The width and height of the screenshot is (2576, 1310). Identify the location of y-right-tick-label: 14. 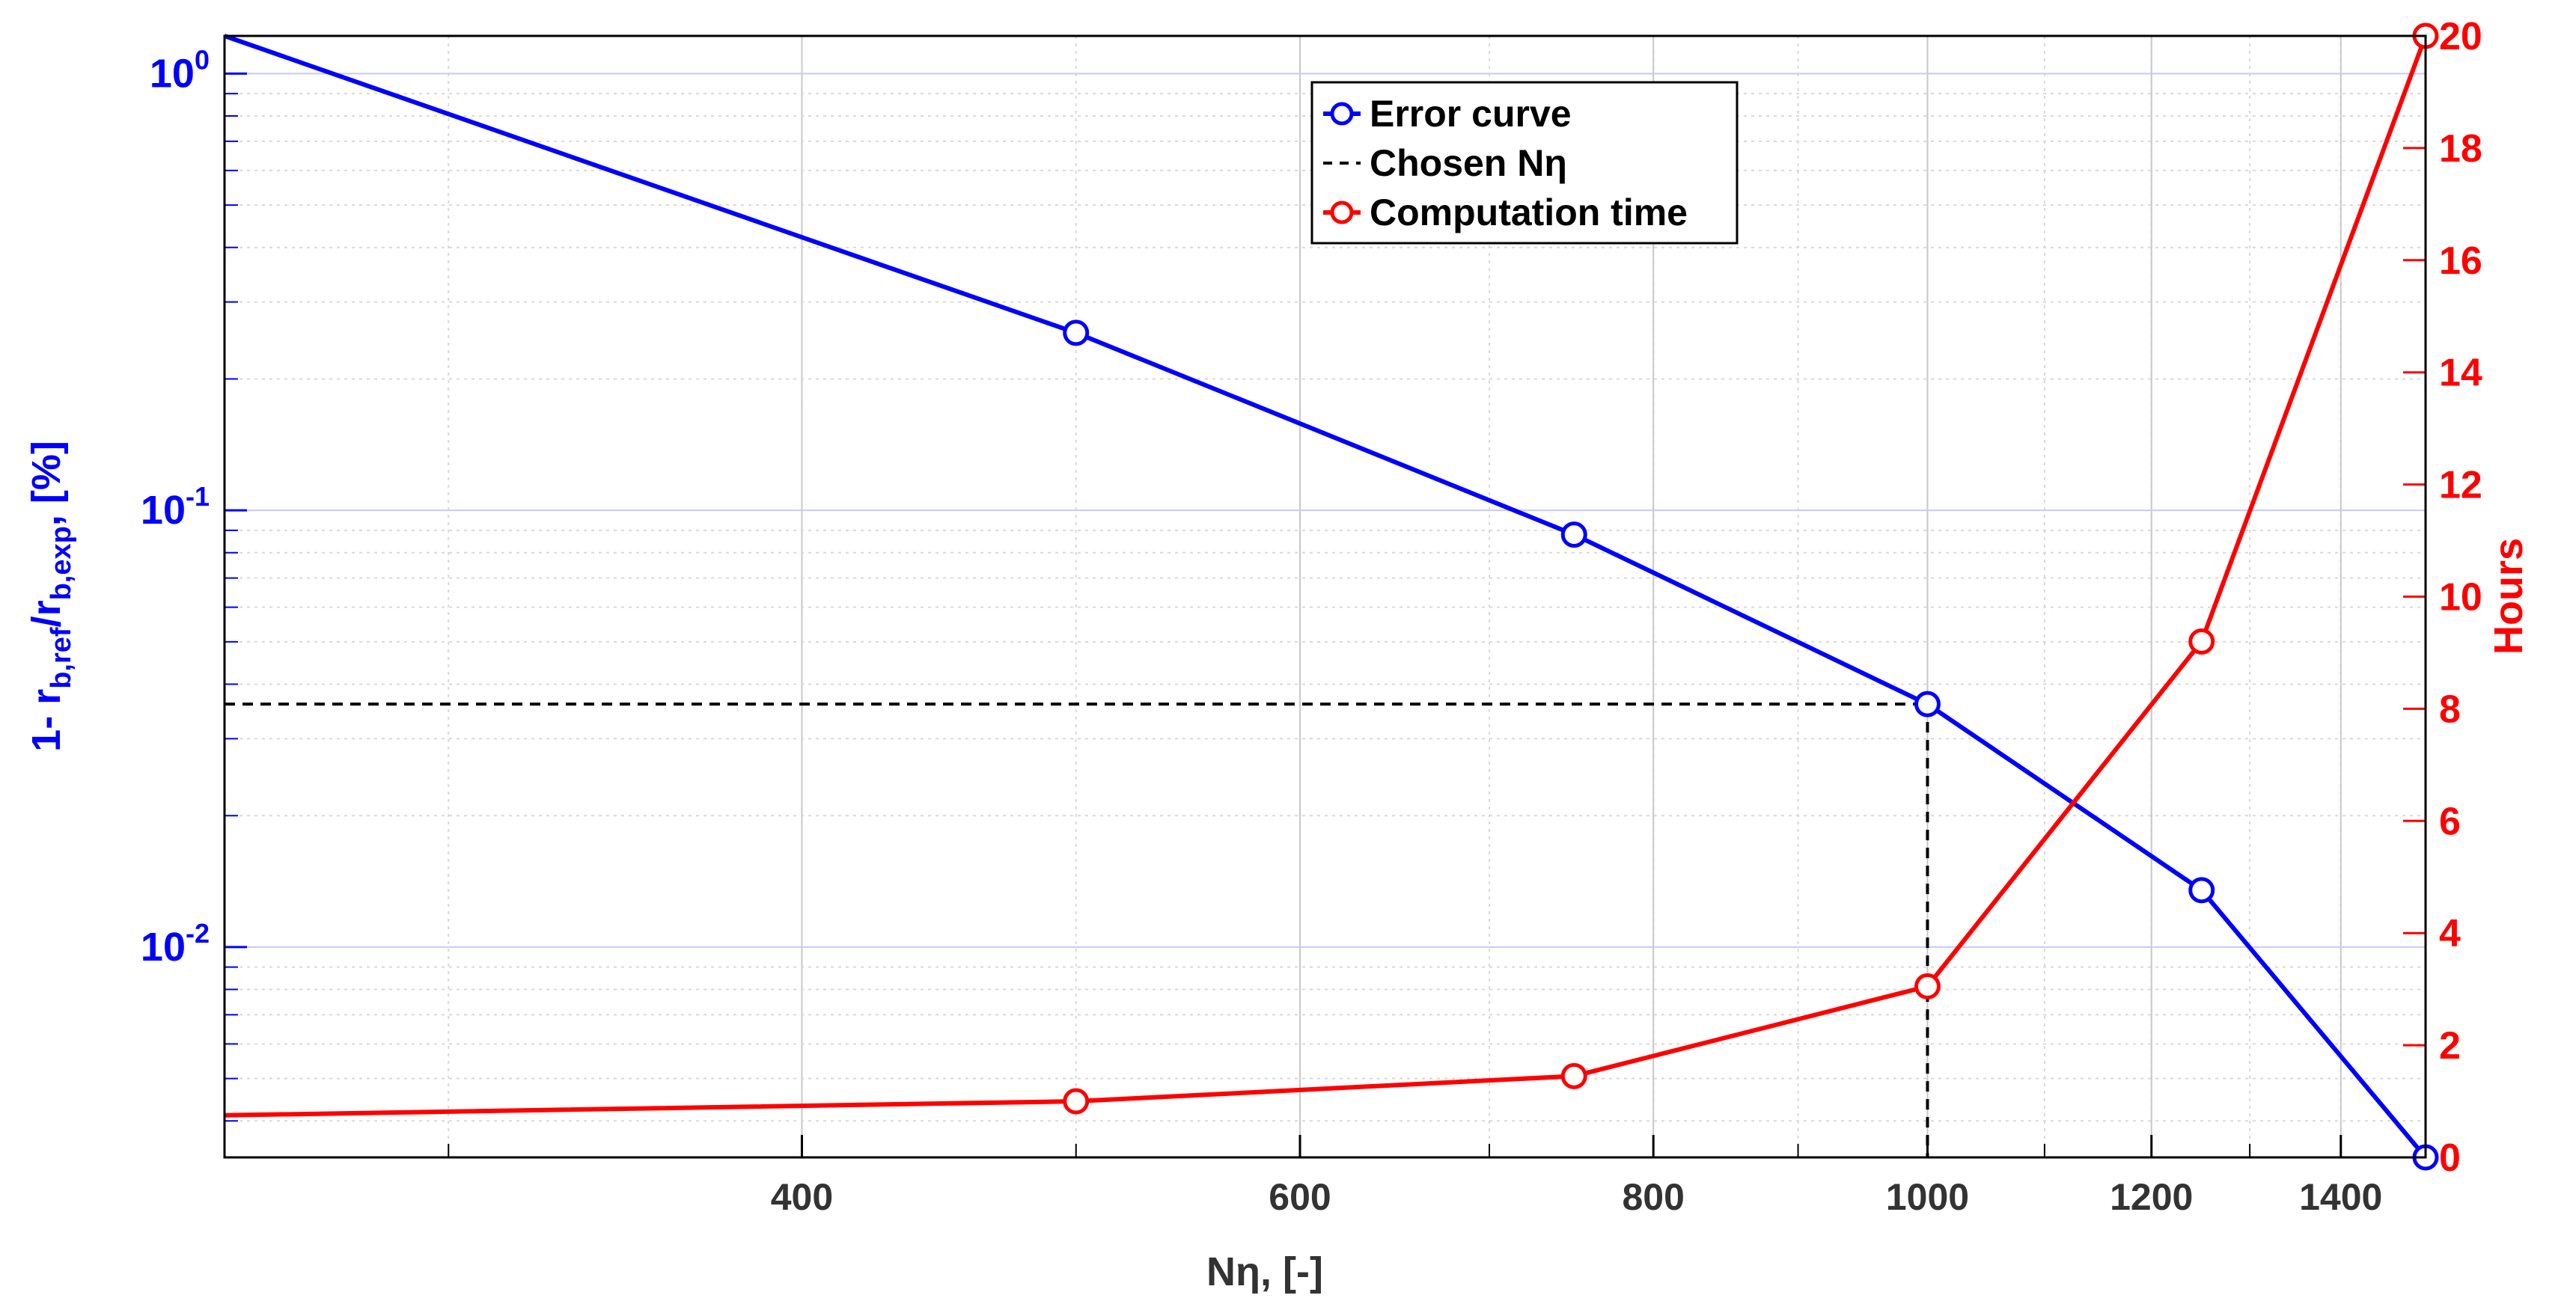
(2460, 373).